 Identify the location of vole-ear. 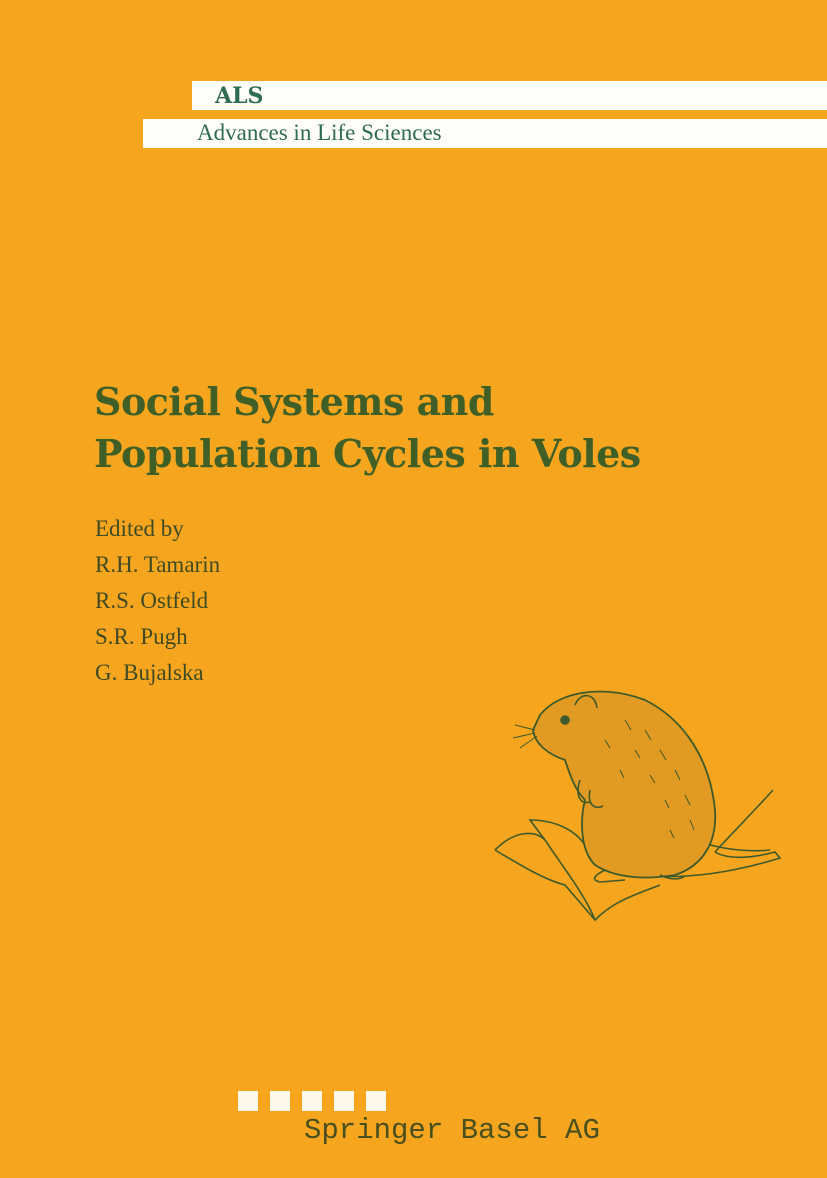
(586, 701).